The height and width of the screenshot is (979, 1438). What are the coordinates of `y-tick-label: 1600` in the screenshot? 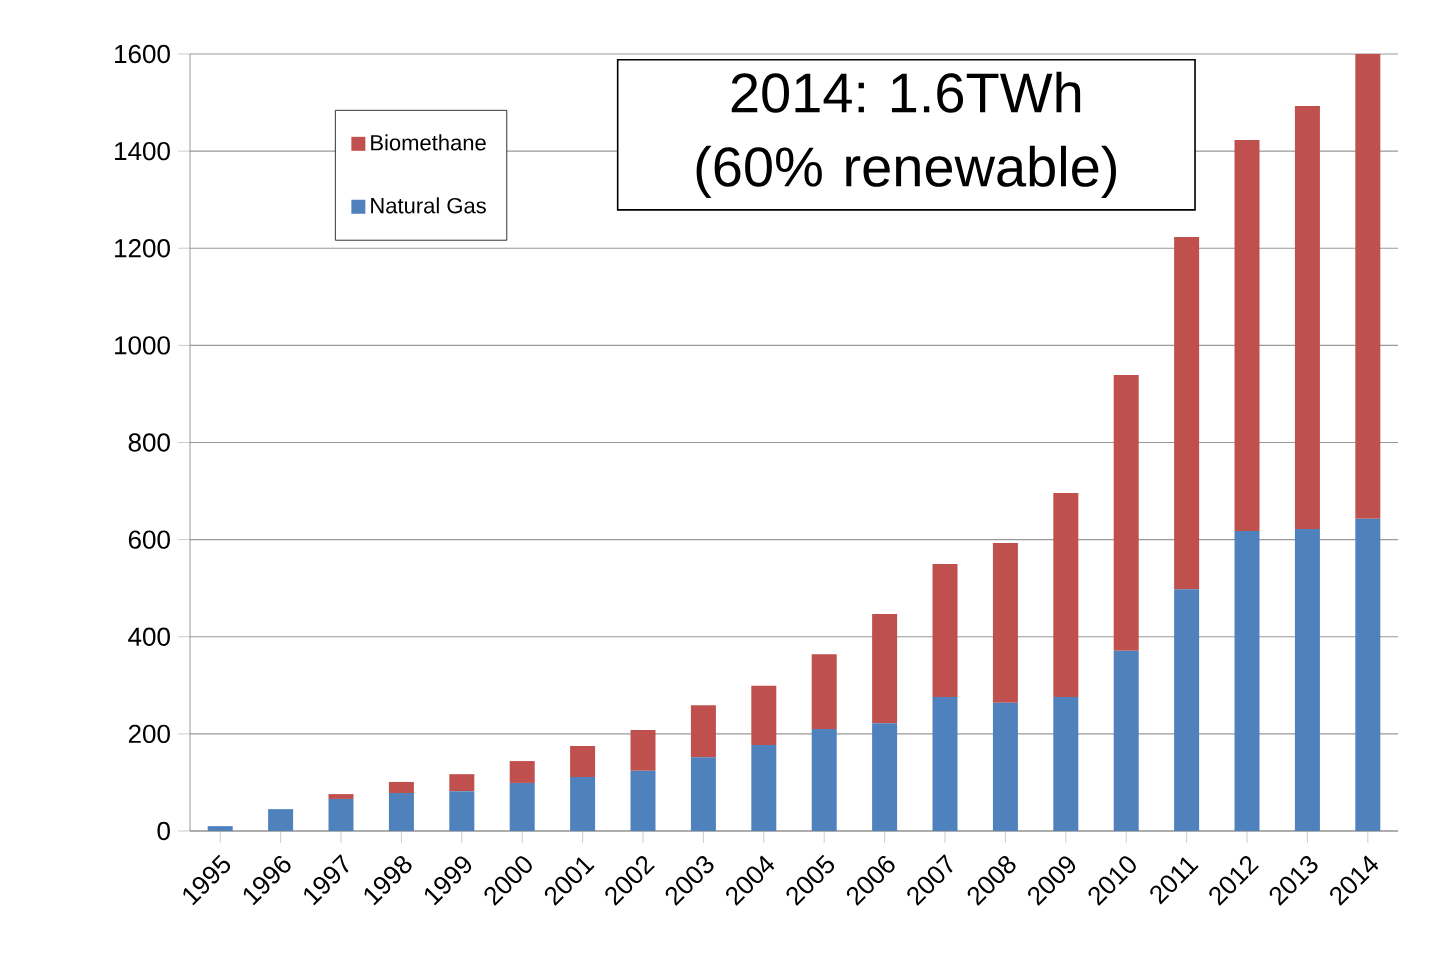 It's located at (142, 54).